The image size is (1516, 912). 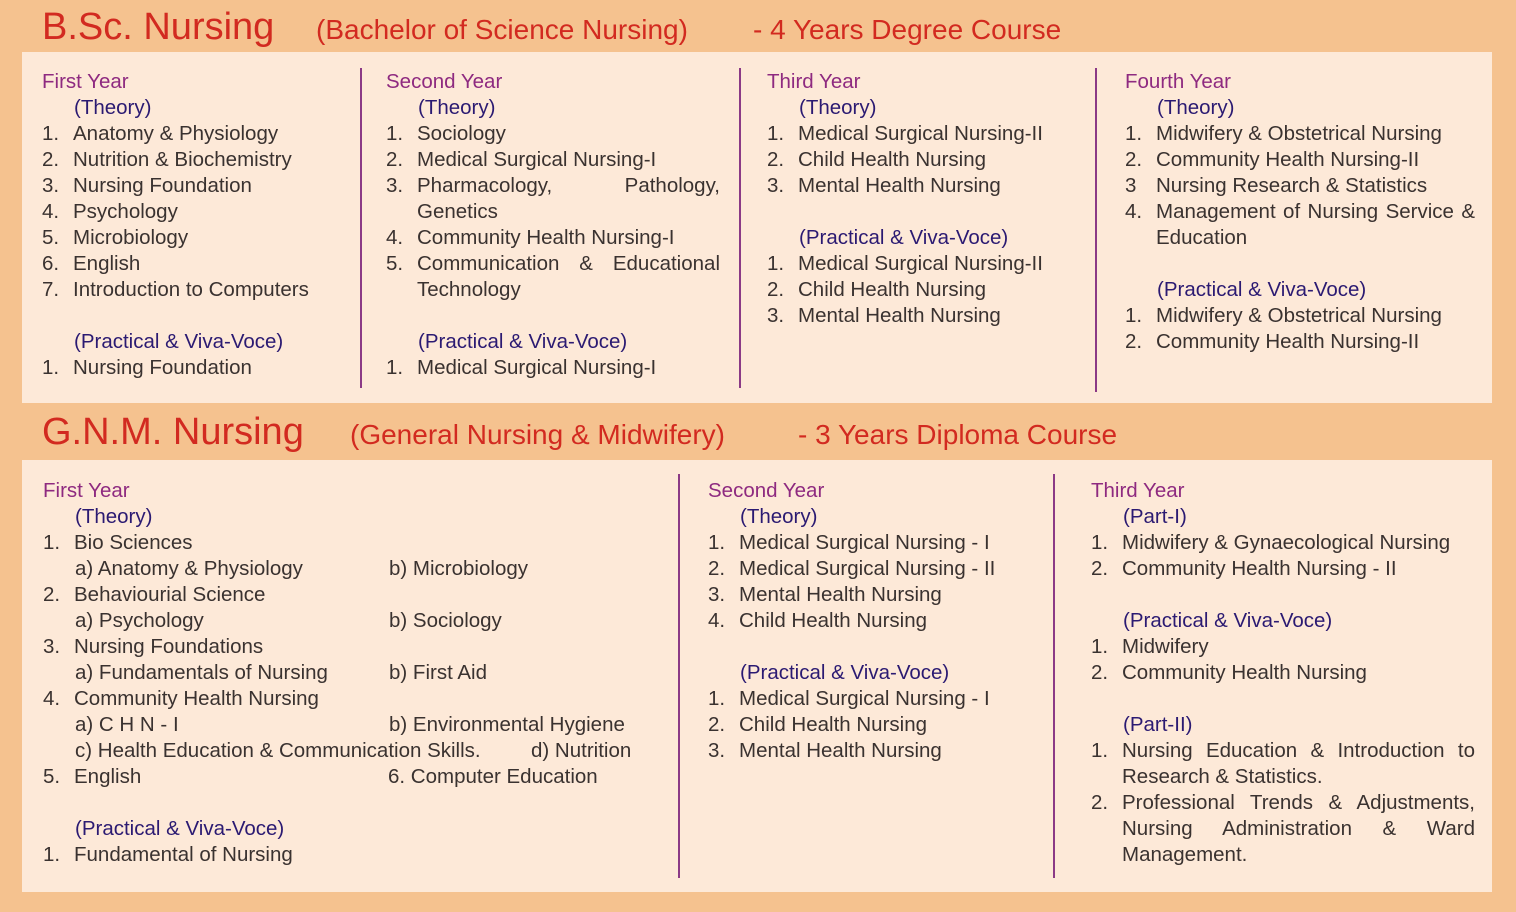 I want to click on sub-subject-row: a) Fundamentals of Nursing b) First Aid, so click(x=353, y=673).